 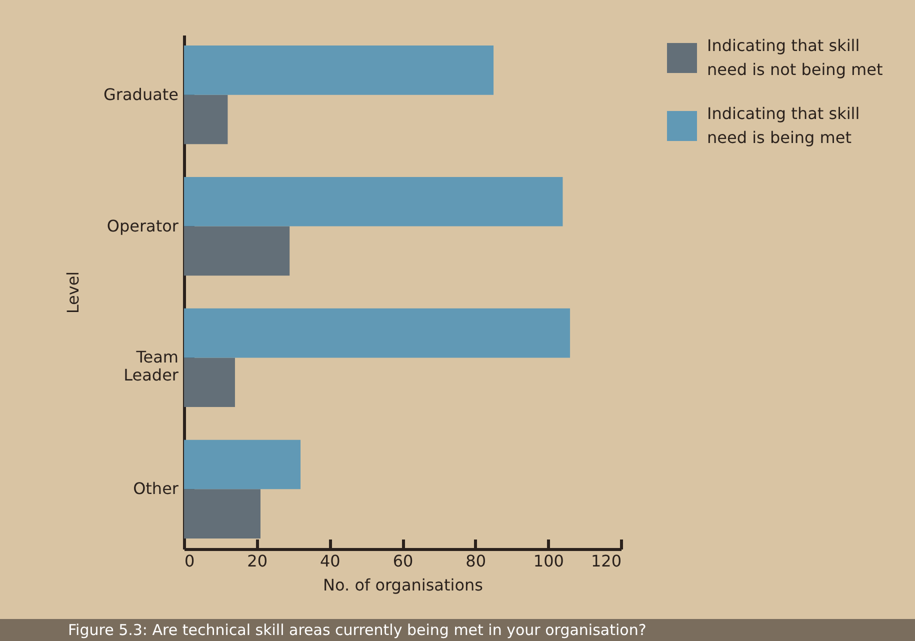 What do you see at coordinates (476, 561) in the screenshot?
I see `x-tick-label: 80` at bounding box center [476, 561].